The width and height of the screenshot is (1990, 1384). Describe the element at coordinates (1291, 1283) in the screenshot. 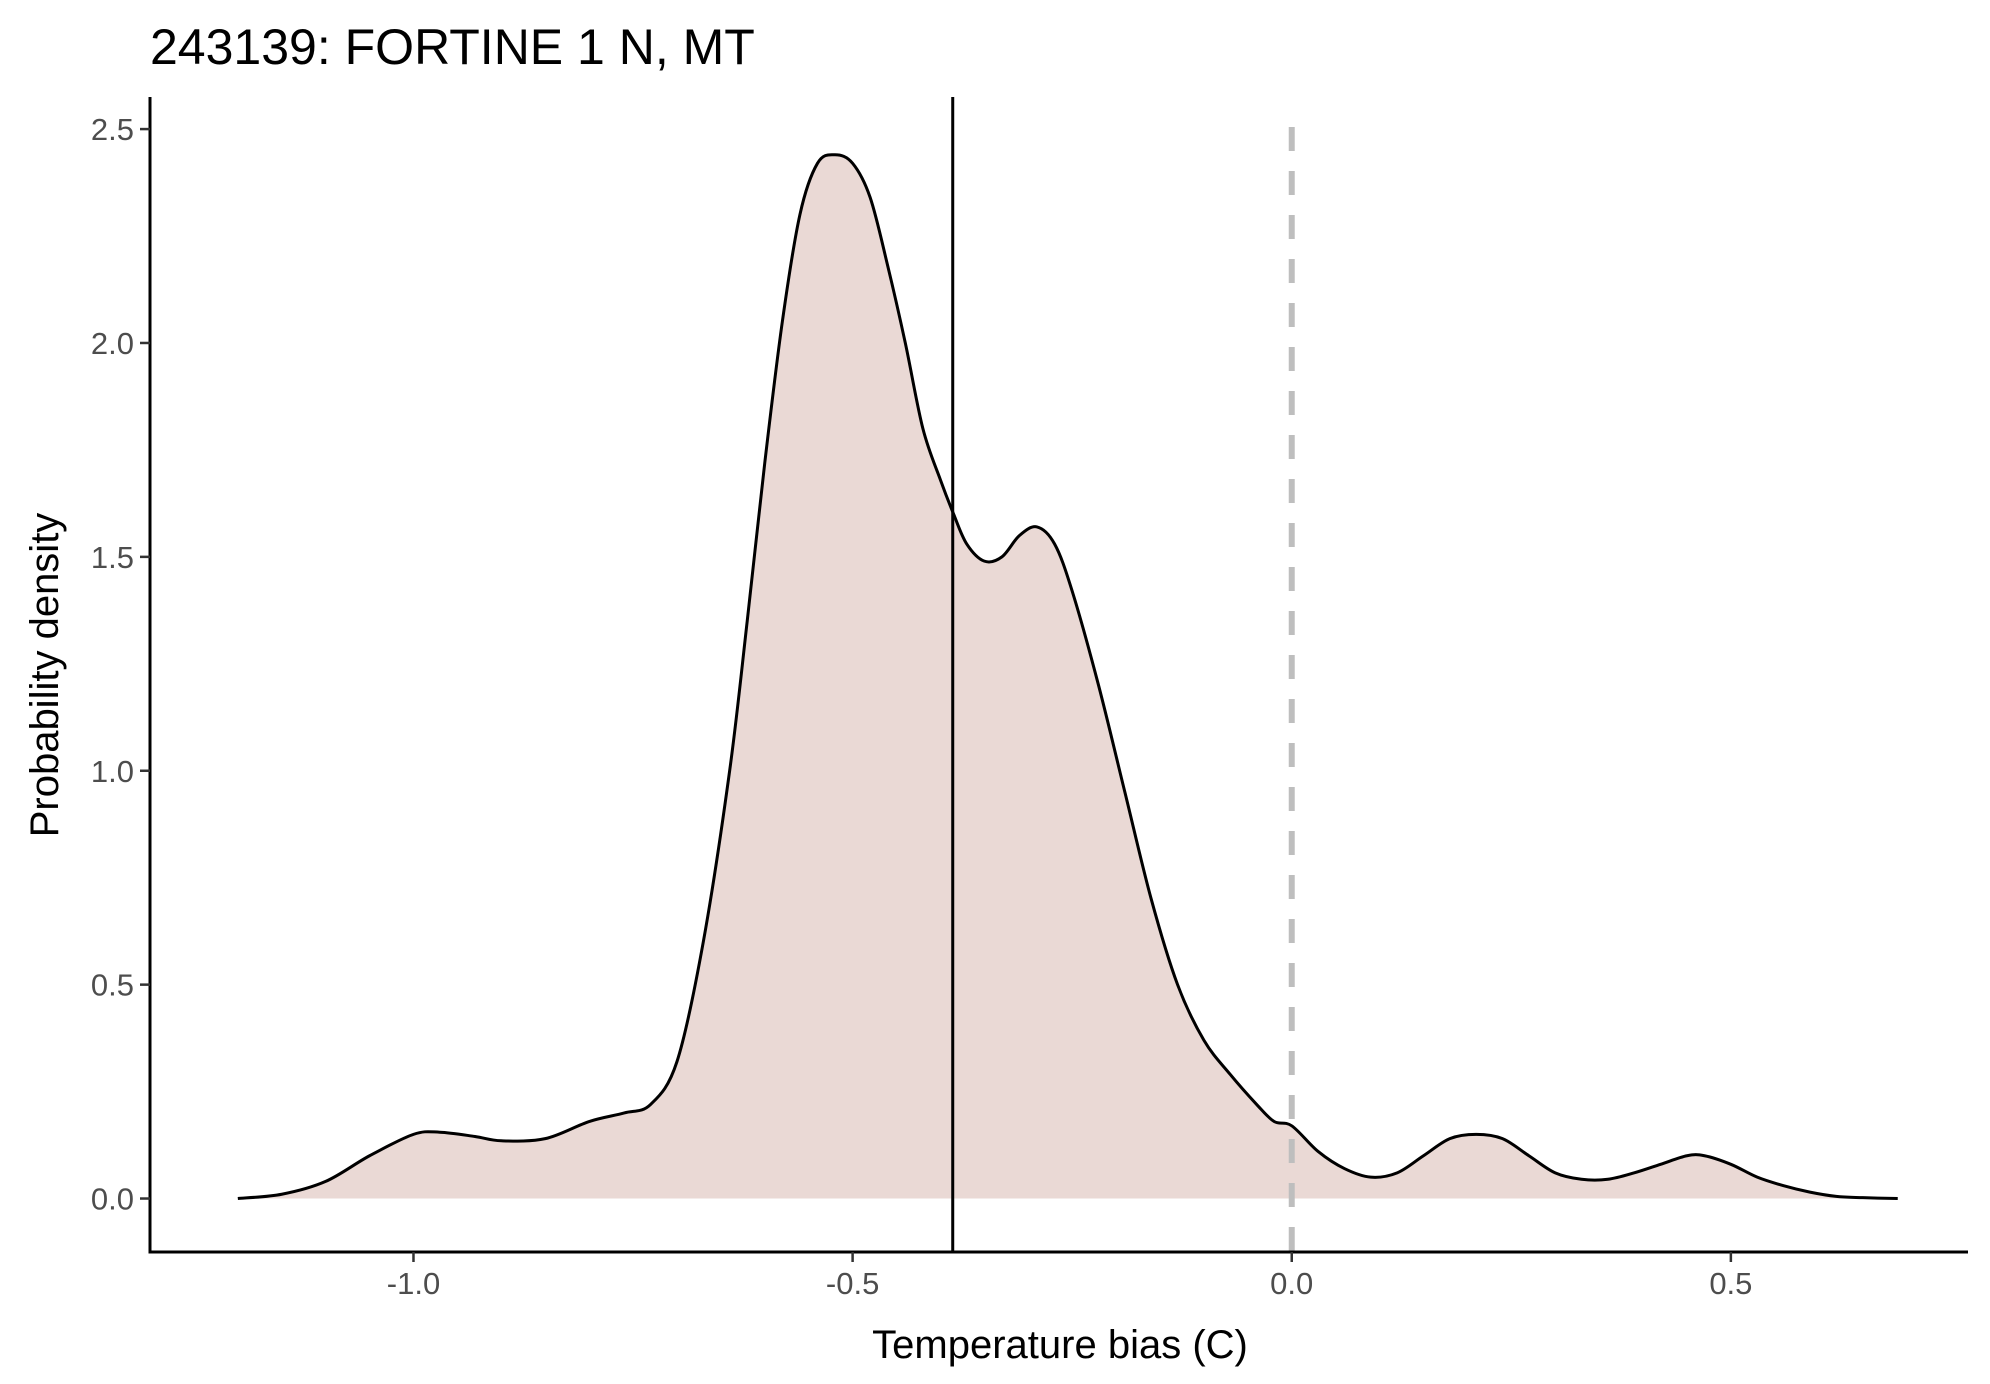

I see `x-tick-label-2: 0.0` at that location.